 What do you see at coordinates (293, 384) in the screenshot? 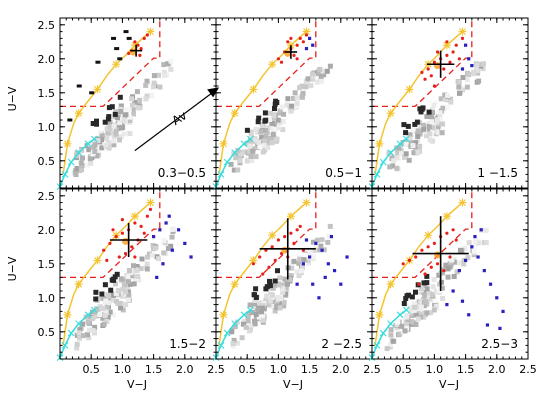
I see `x-axis-label-2: V−J` at bounding box center [293, 384].